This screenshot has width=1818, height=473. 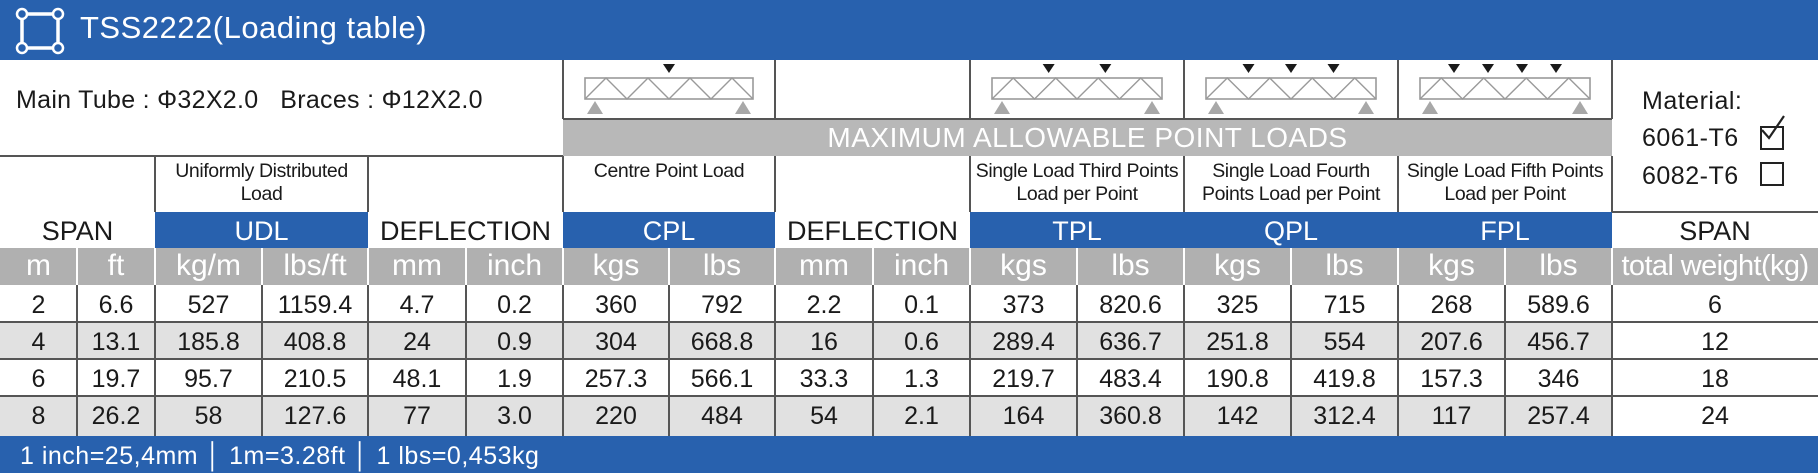 What do you see at coordinates (208, 379) in the screenshot?
I see `table-cell: 95.7` at bounding box center [208, 379].